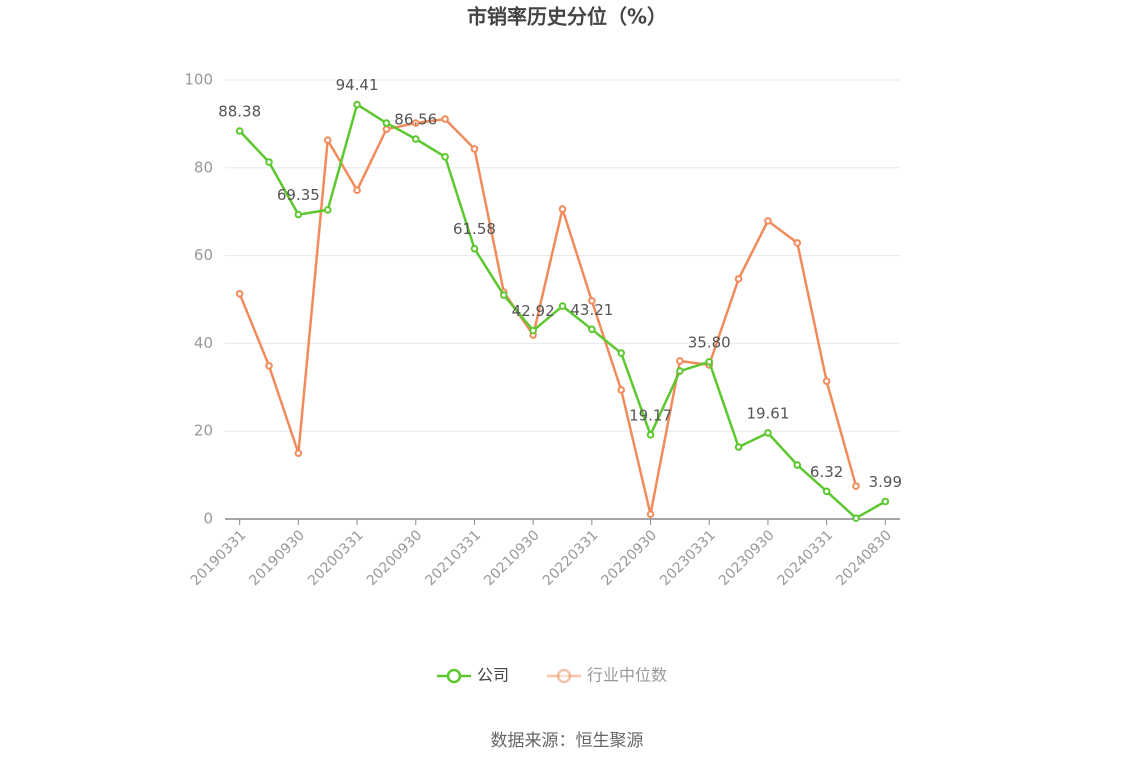 This screenshot has width=1134, height=766. What do you see at coordinates (709, 342) in the screenshot?
I see `data-label: 35.80` at bounding box center [709, 342].